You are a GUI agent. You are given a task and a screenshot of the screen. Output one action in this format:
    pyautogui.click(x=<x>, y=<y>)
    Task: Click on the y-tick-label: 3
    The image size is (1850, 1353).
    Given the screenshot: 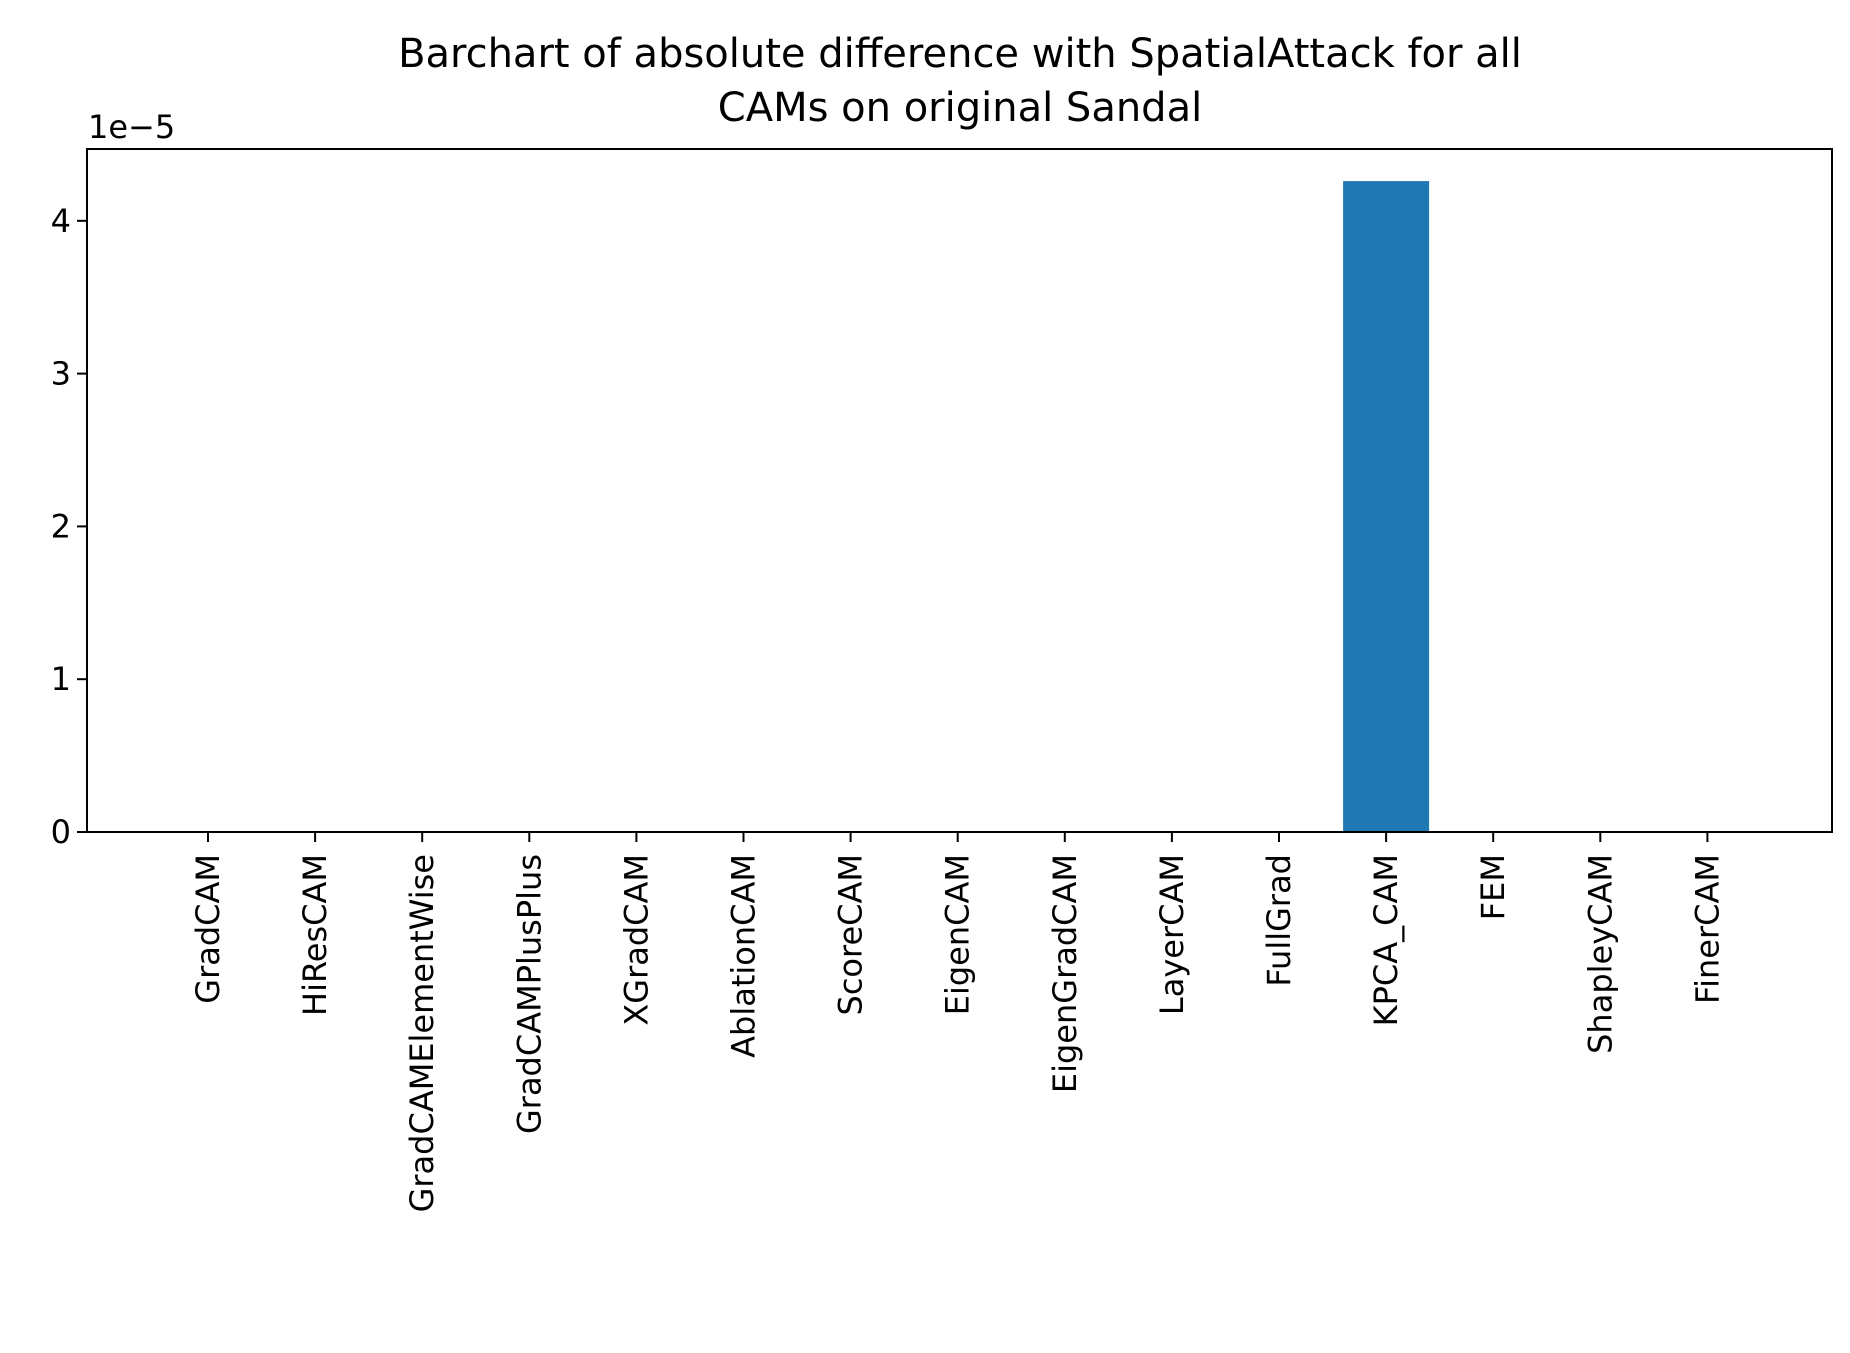 What is the action you would take?
    pyautogui.click(x=61, y=374)
    